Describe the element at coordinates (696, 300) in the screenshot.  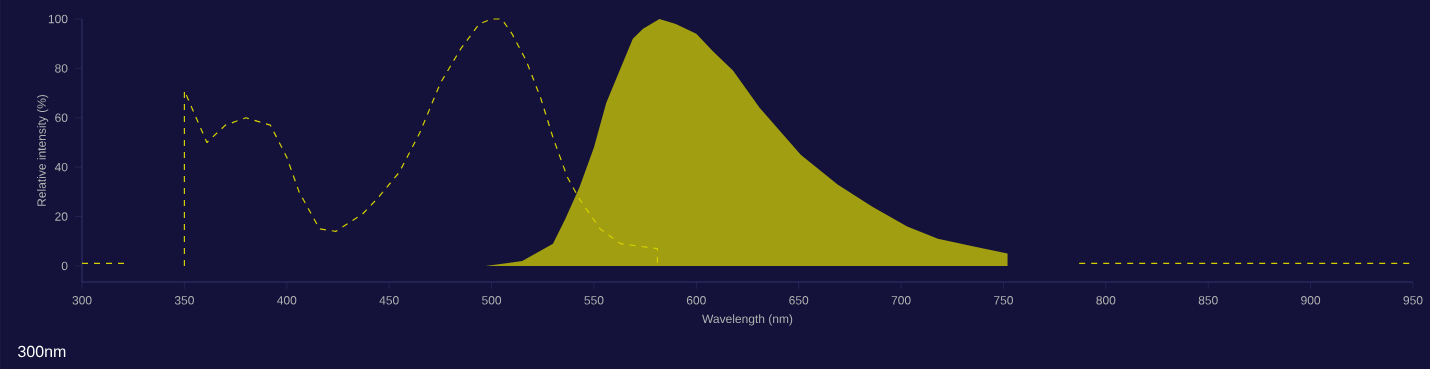
I see `x-tick-label: 600` at that location.